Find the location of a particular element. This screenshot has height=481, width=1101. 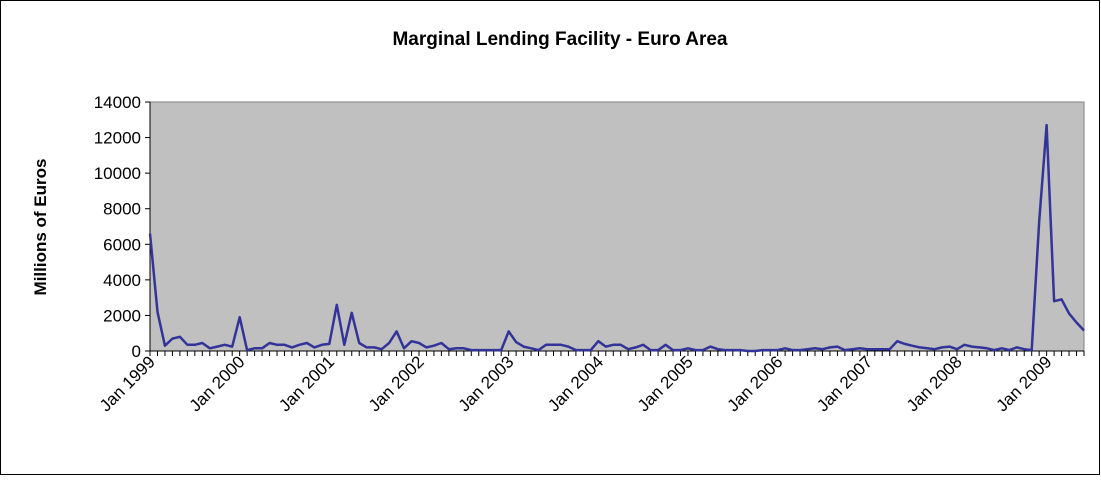

y-tick-label: 4000 is located at coordinates (122, 280).